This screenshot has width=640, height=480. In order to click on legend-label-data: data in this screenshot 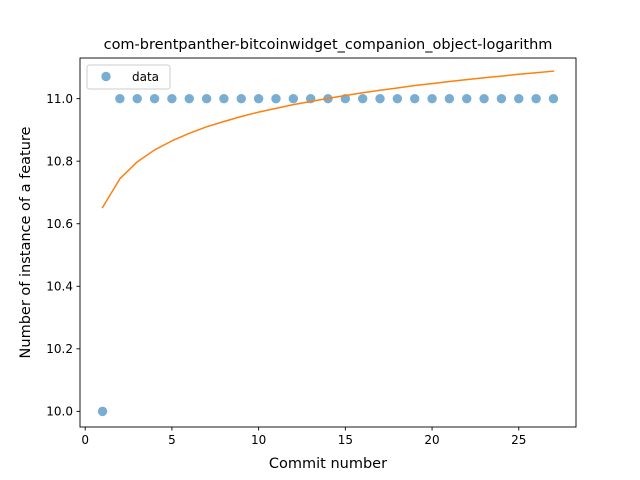, I will do `click(145, 77)`.